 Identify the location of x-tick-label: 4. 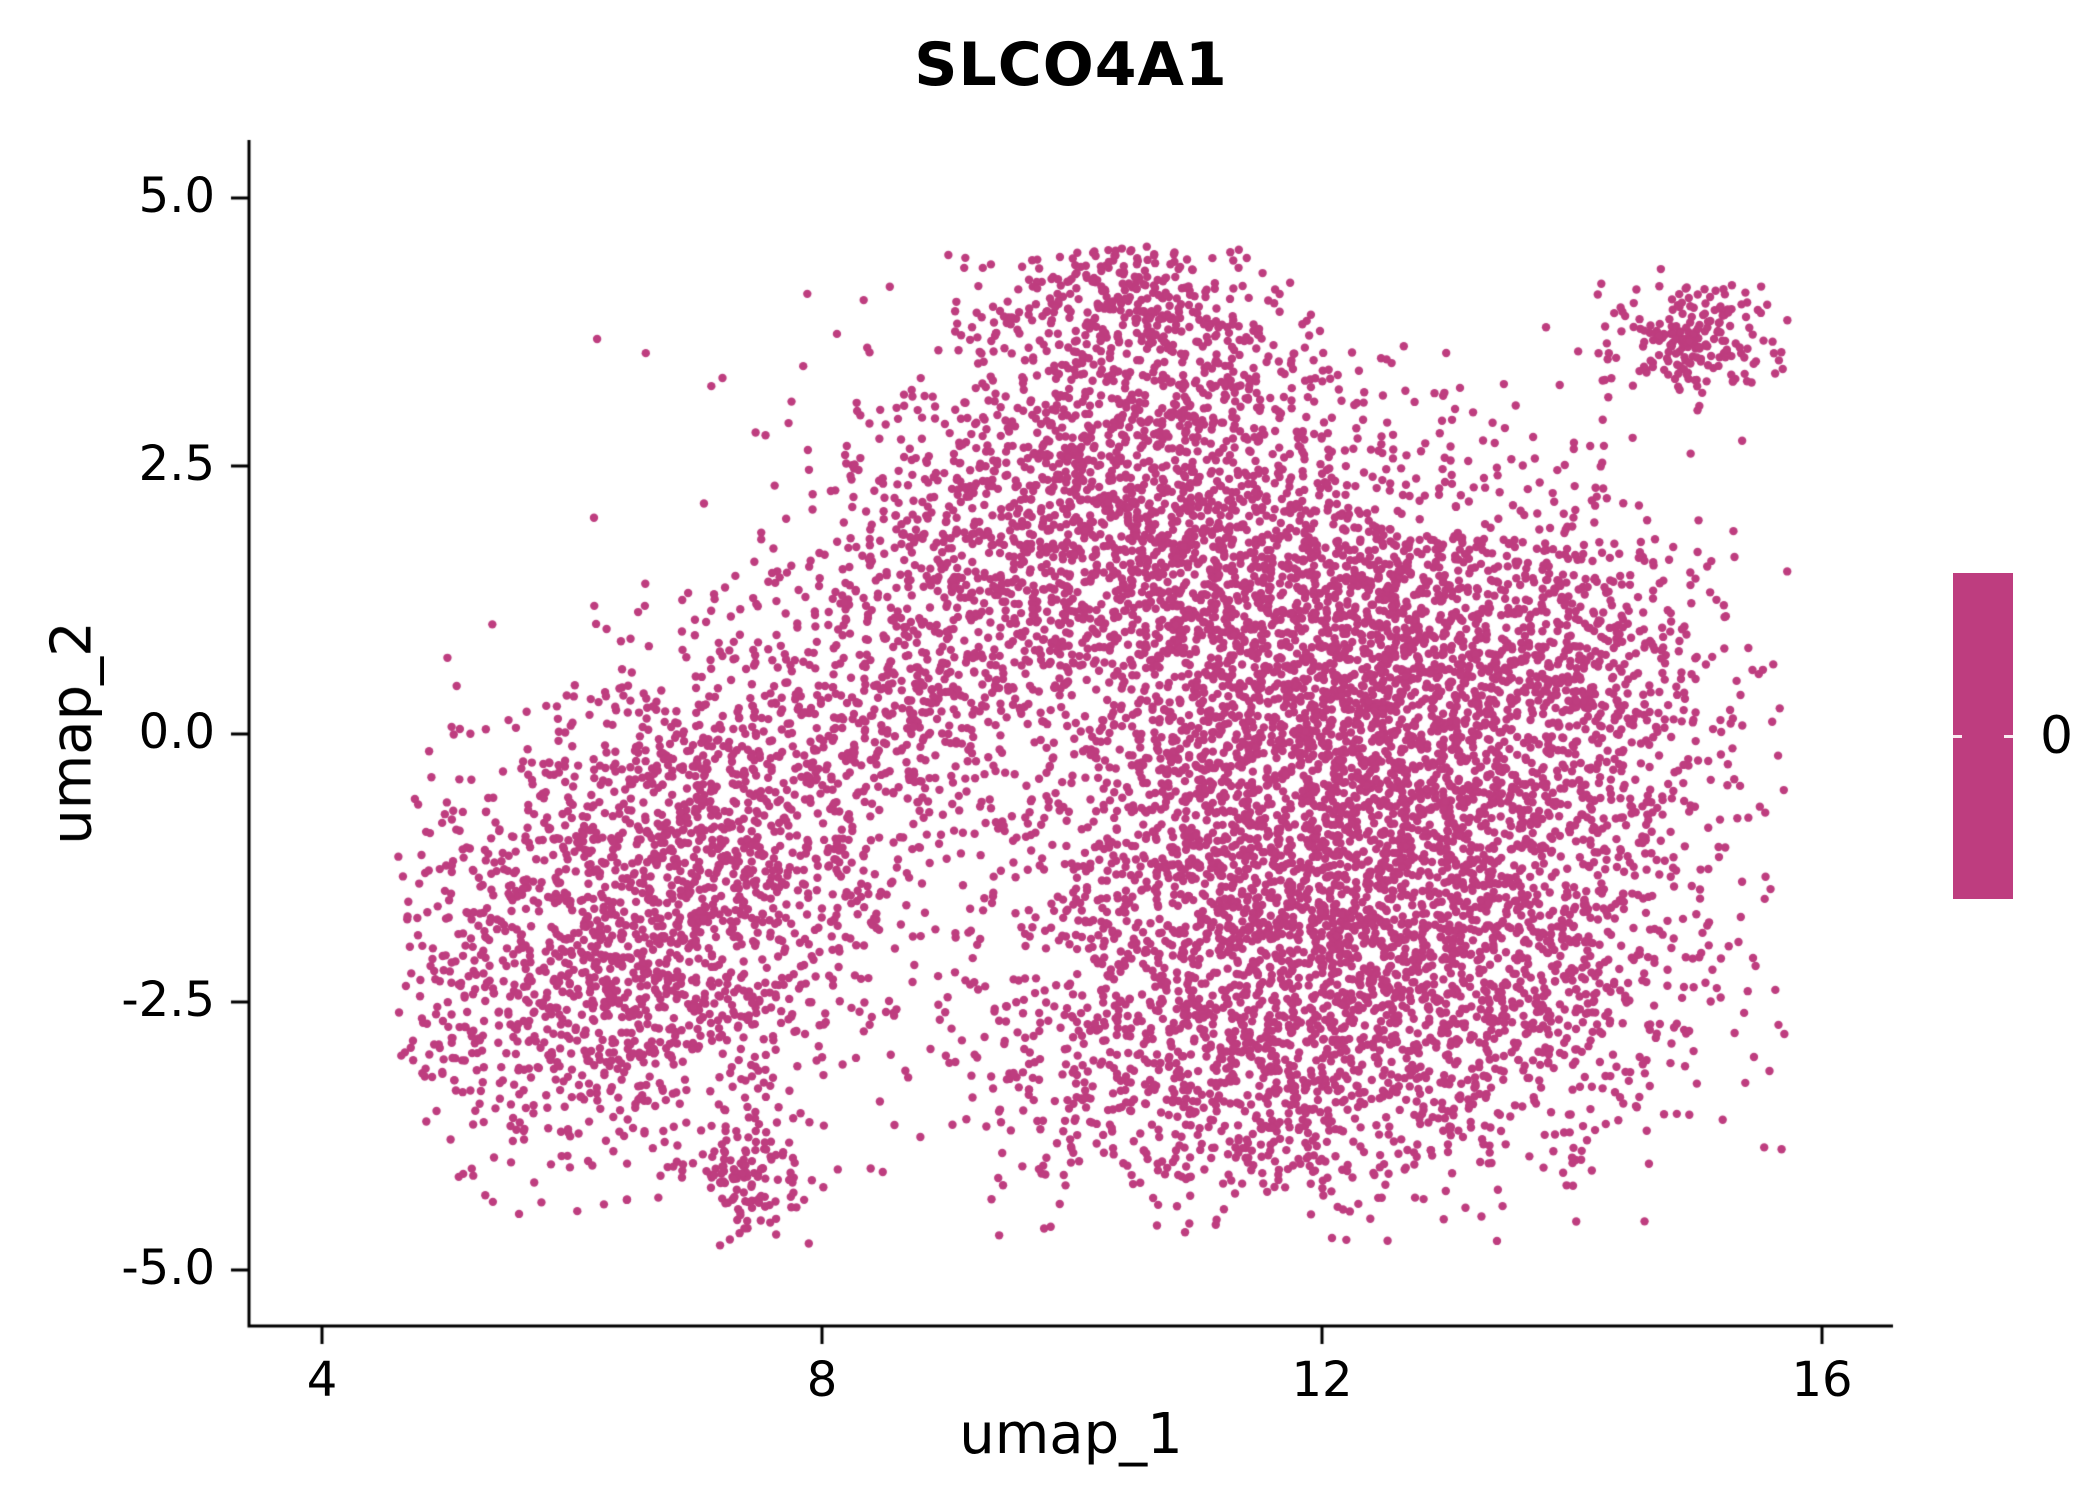
(322, 1380).